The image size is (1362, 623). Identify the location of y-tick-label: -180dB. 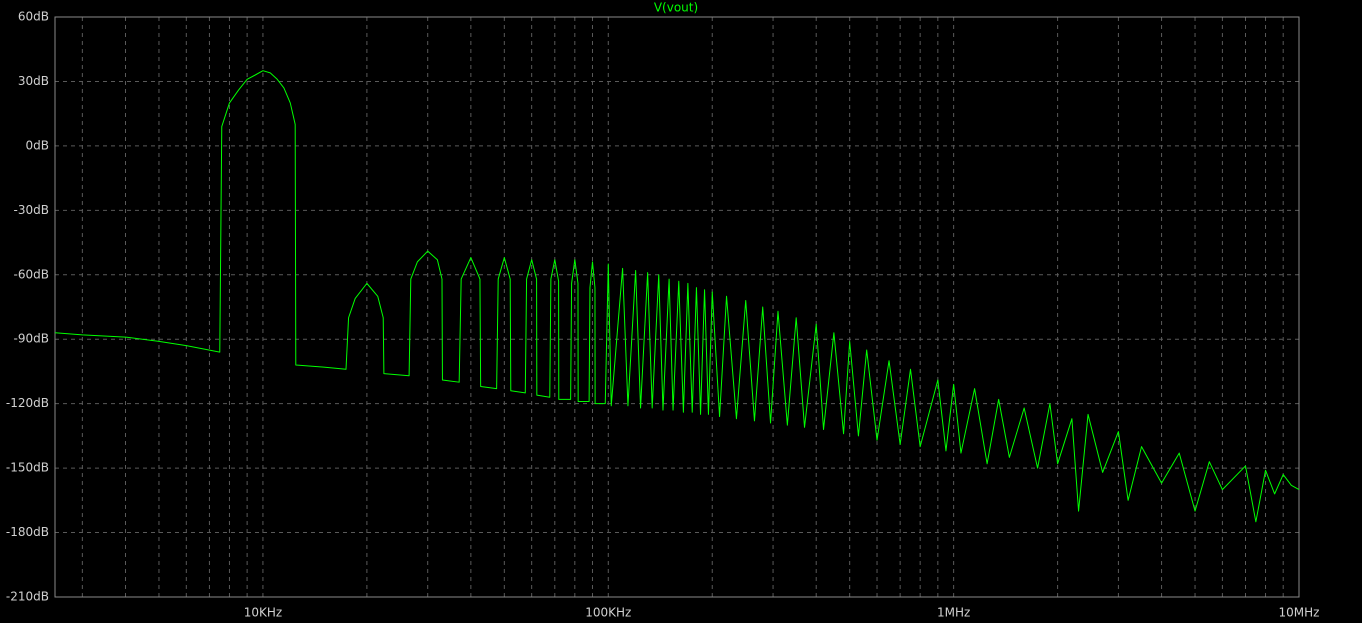
(27, 532).